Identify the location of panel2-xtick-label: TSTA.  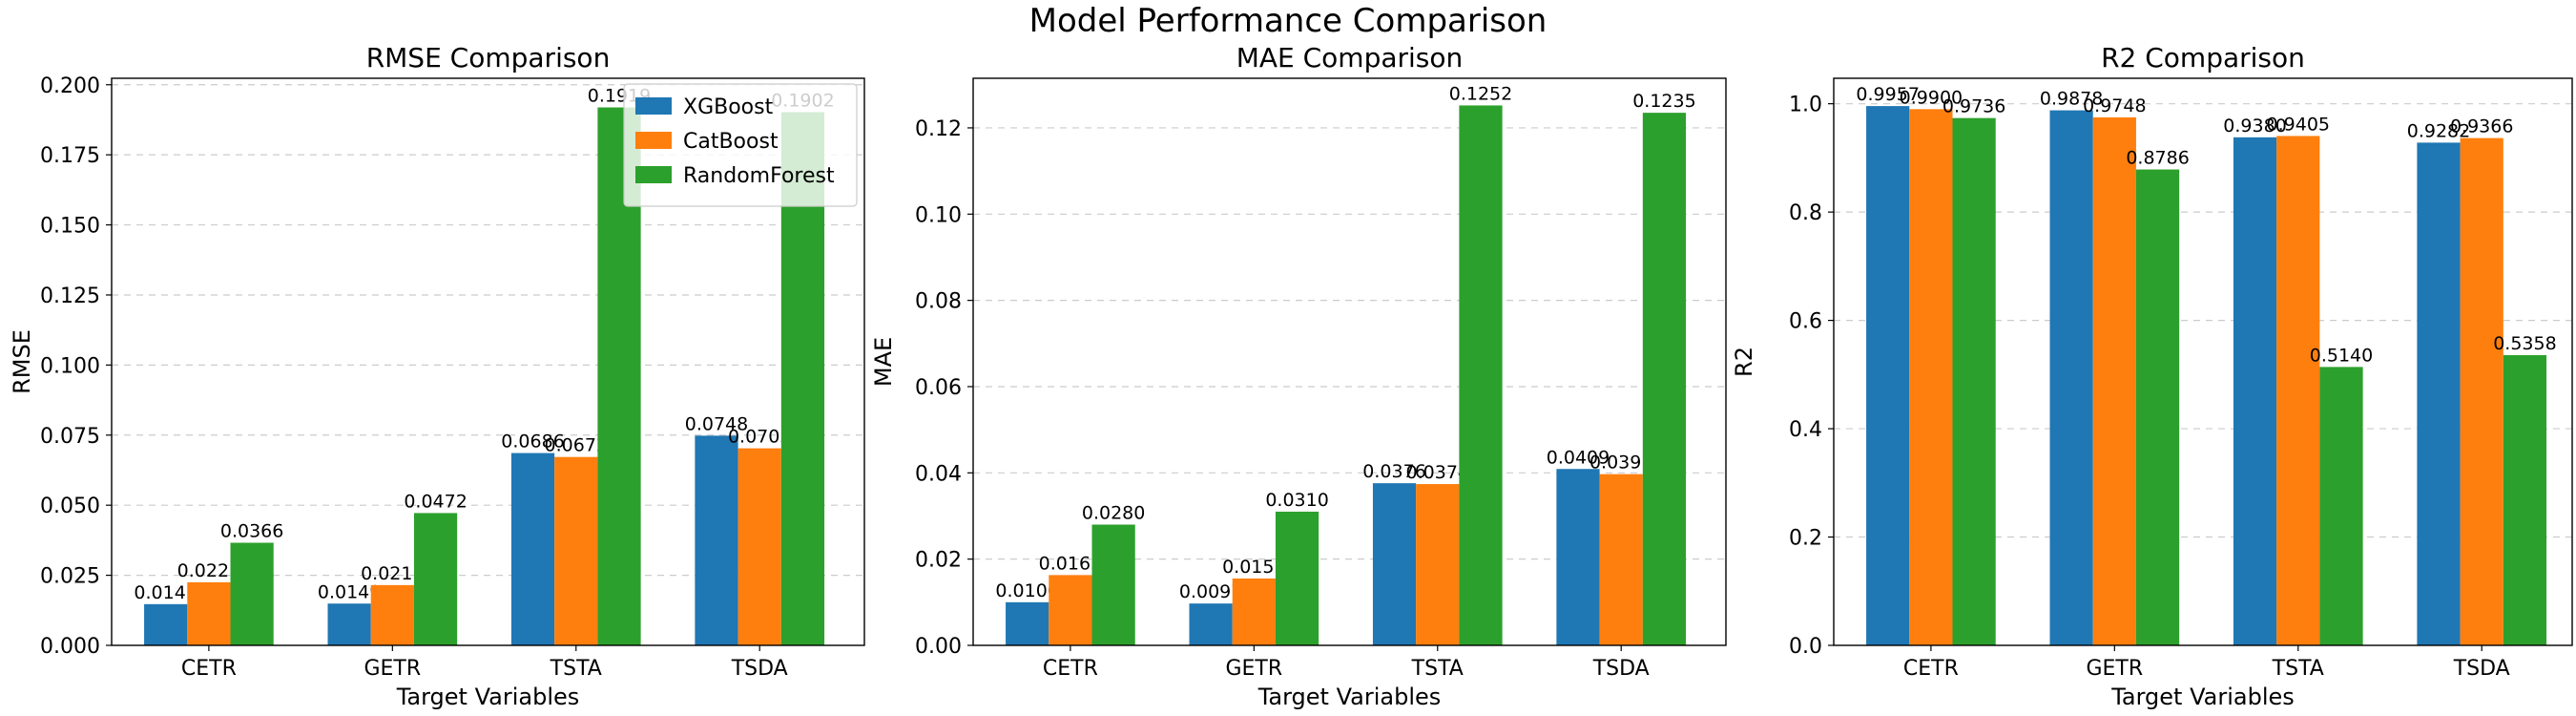
(1437, 669).